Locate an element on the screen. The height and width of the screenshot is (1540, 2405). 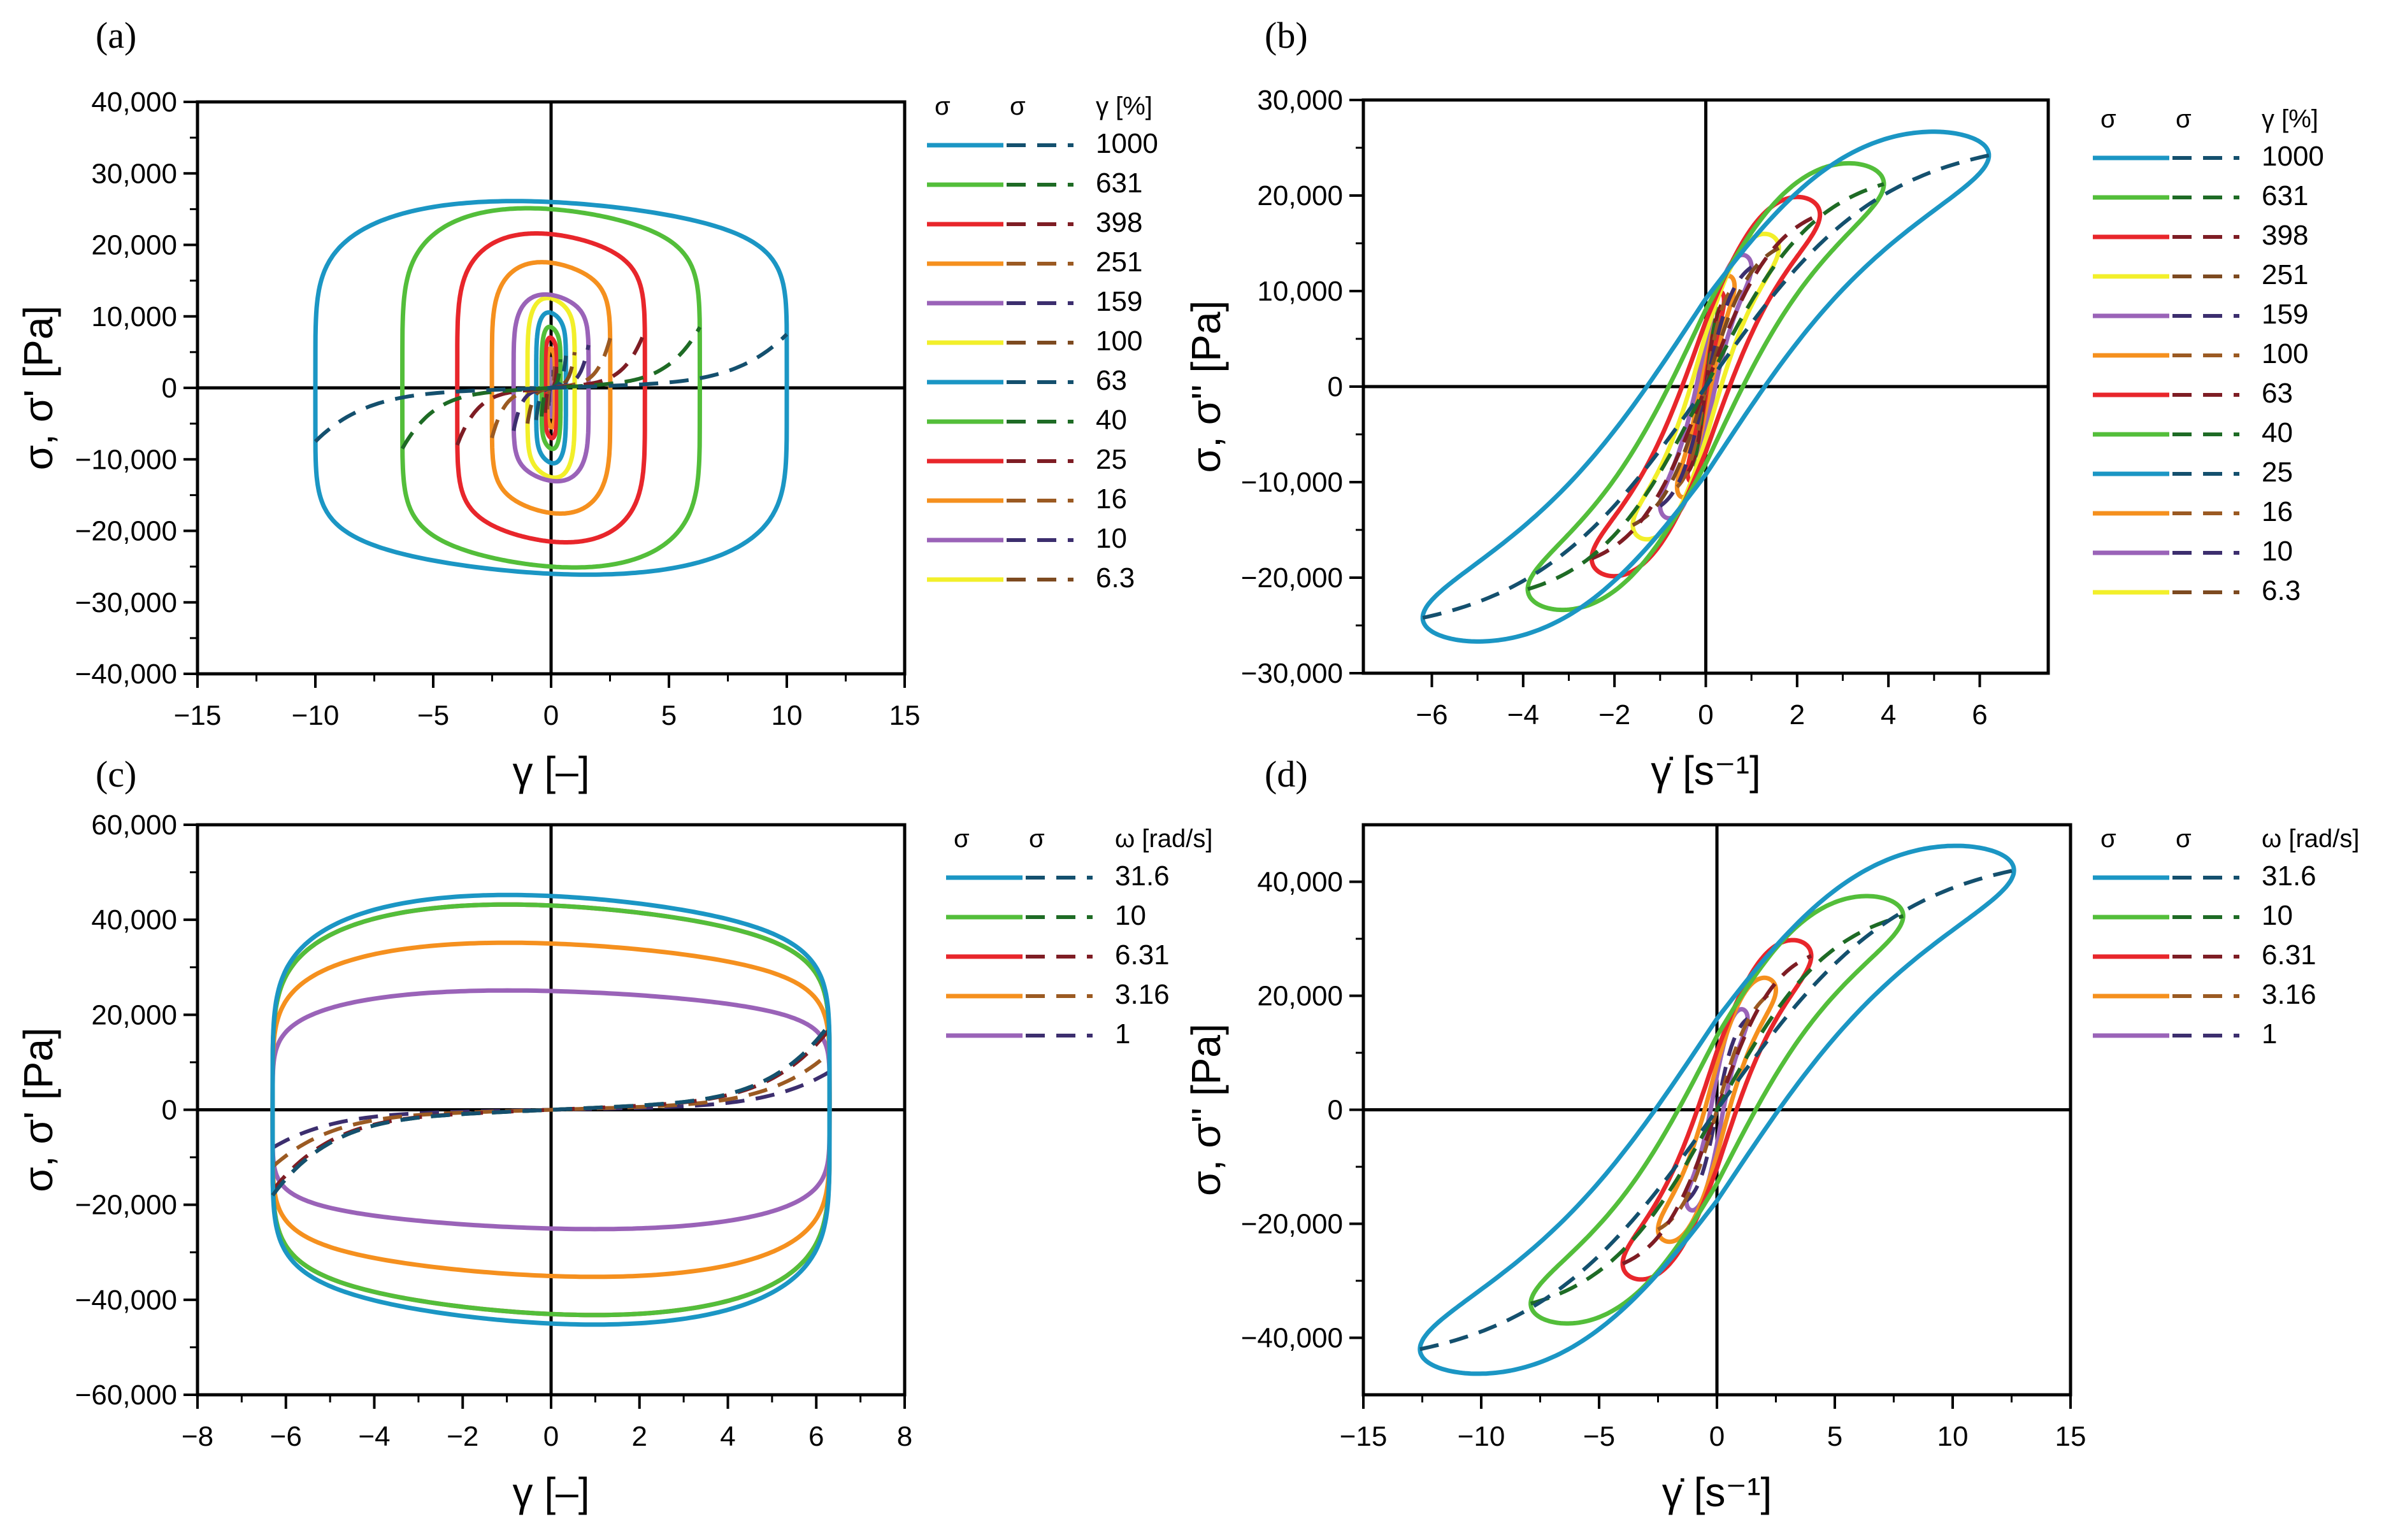
legend-header-parameter: γ [%] is located at coordinates (1124, 106).